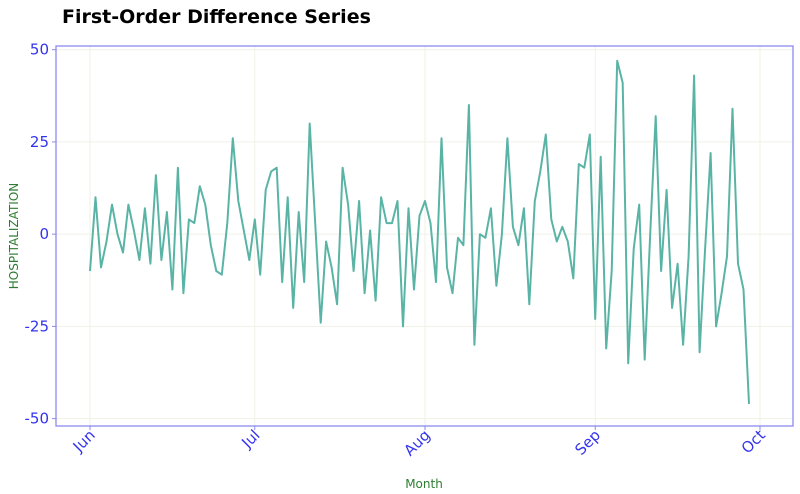  Describe the element at coordinates (37, 419) in the screenshot. I see `y-tick-label: -50` at that location.